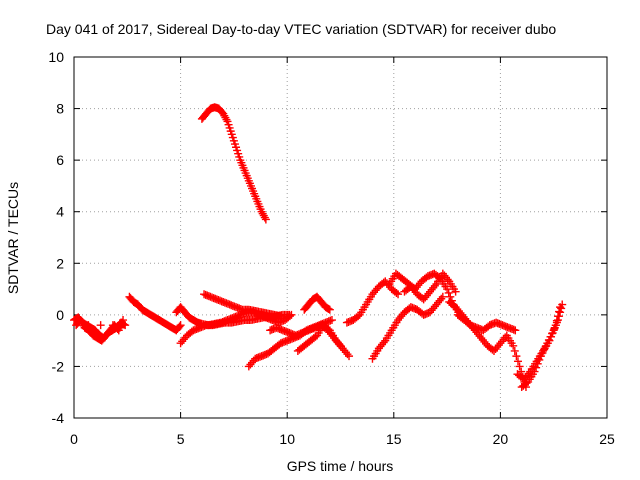 This screenshot has height=480, width=640. What do you see at coordinates (607, 439) in the screenshot?
I see `x-tick-label: 25` at bounding box center [607, 439].